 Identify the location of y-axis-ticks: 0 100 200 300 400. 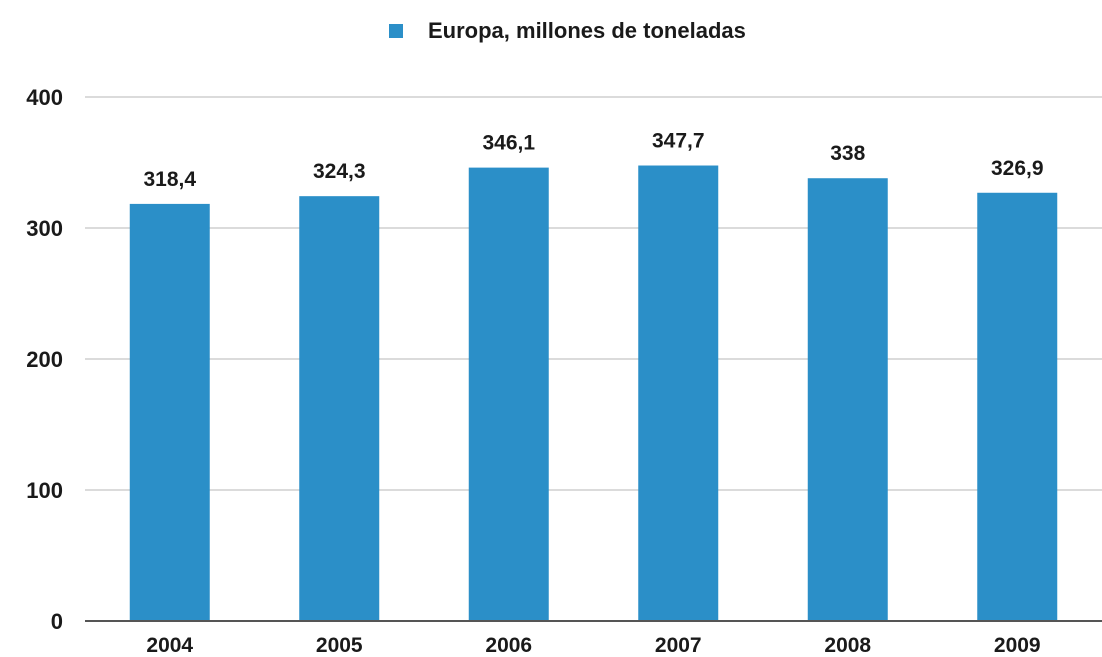
(44, 359).